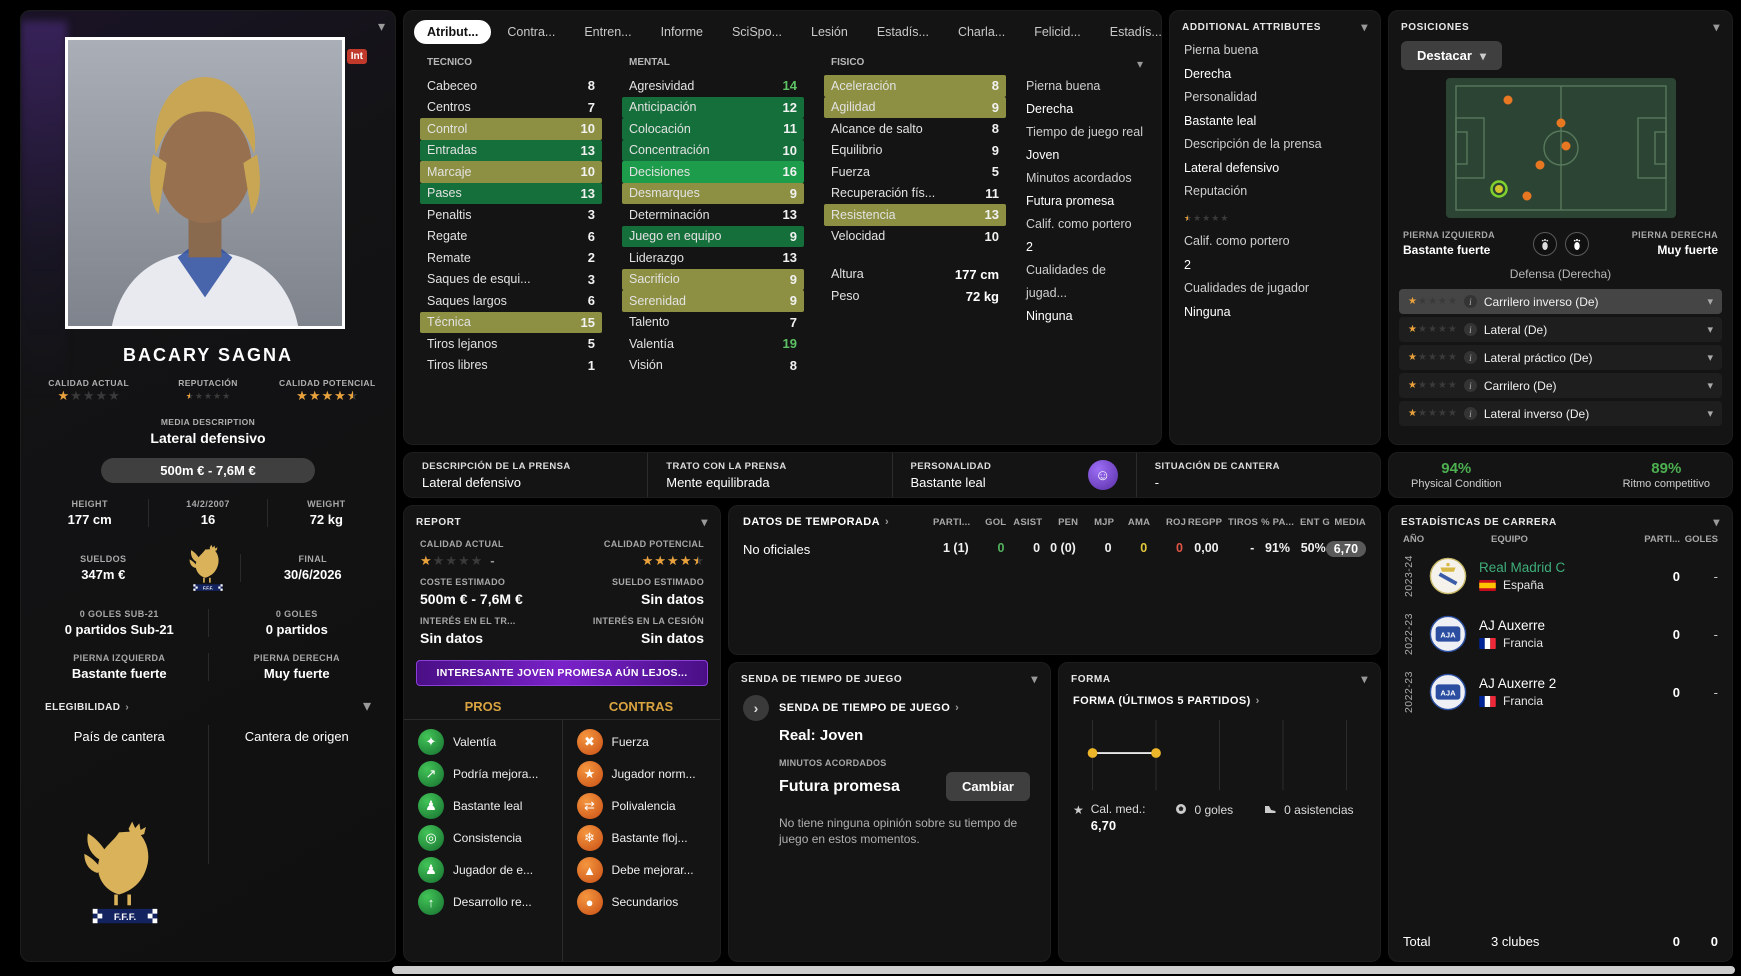  I want to click on attribute-row: Recuperación fís... 11, so click(915, 194).